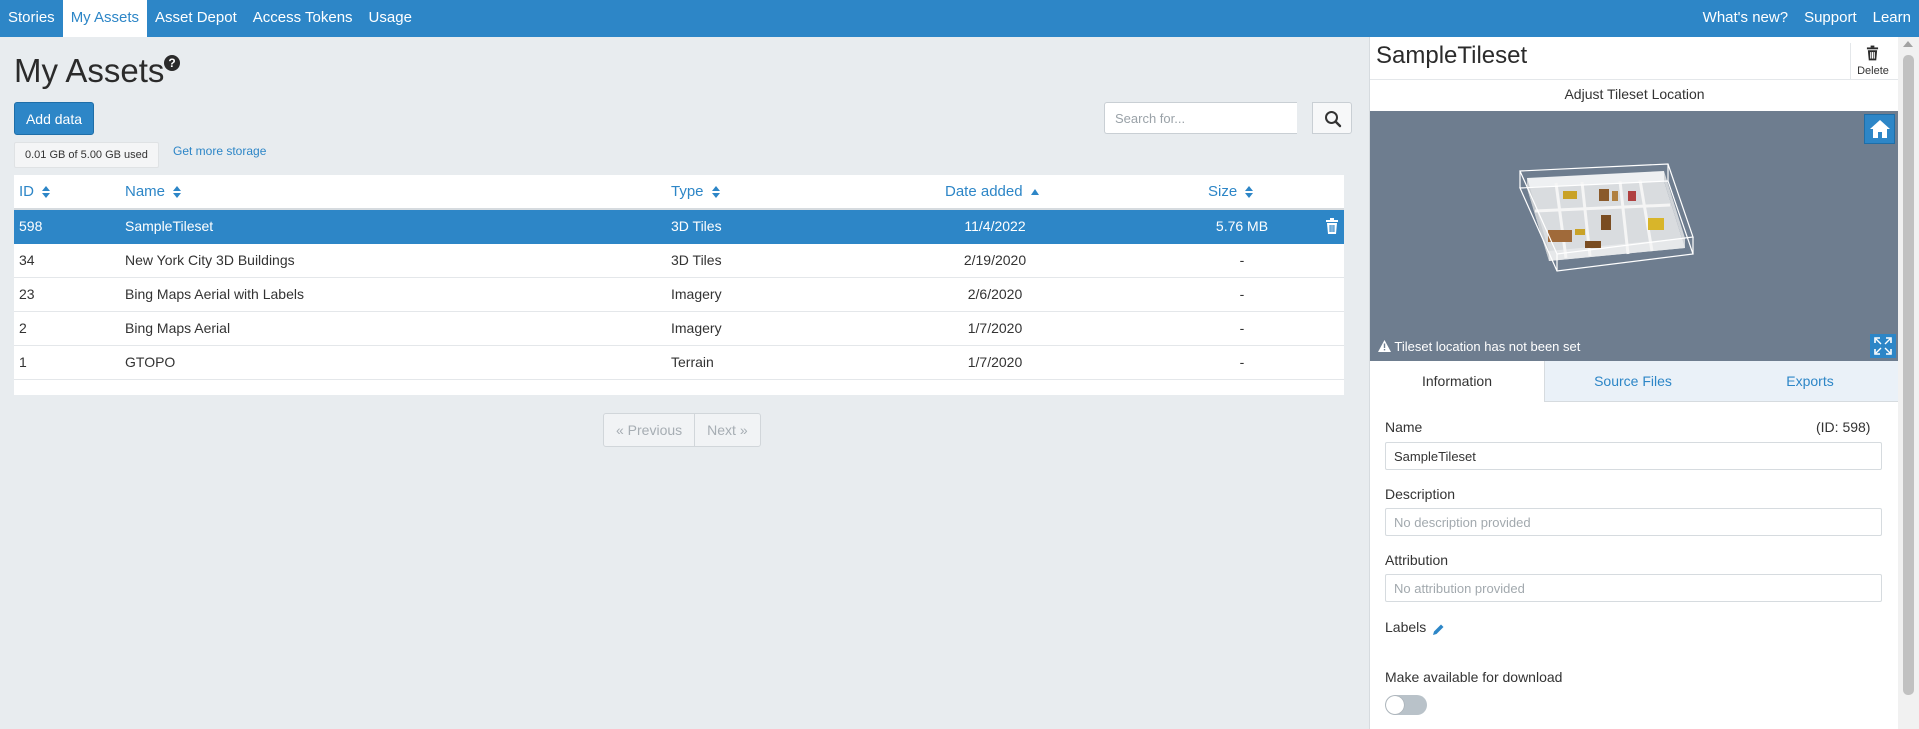 This screenshot has height=729, width=1919. I want to click on table-header: ID Name Type Date added Size, so click(679, 192).